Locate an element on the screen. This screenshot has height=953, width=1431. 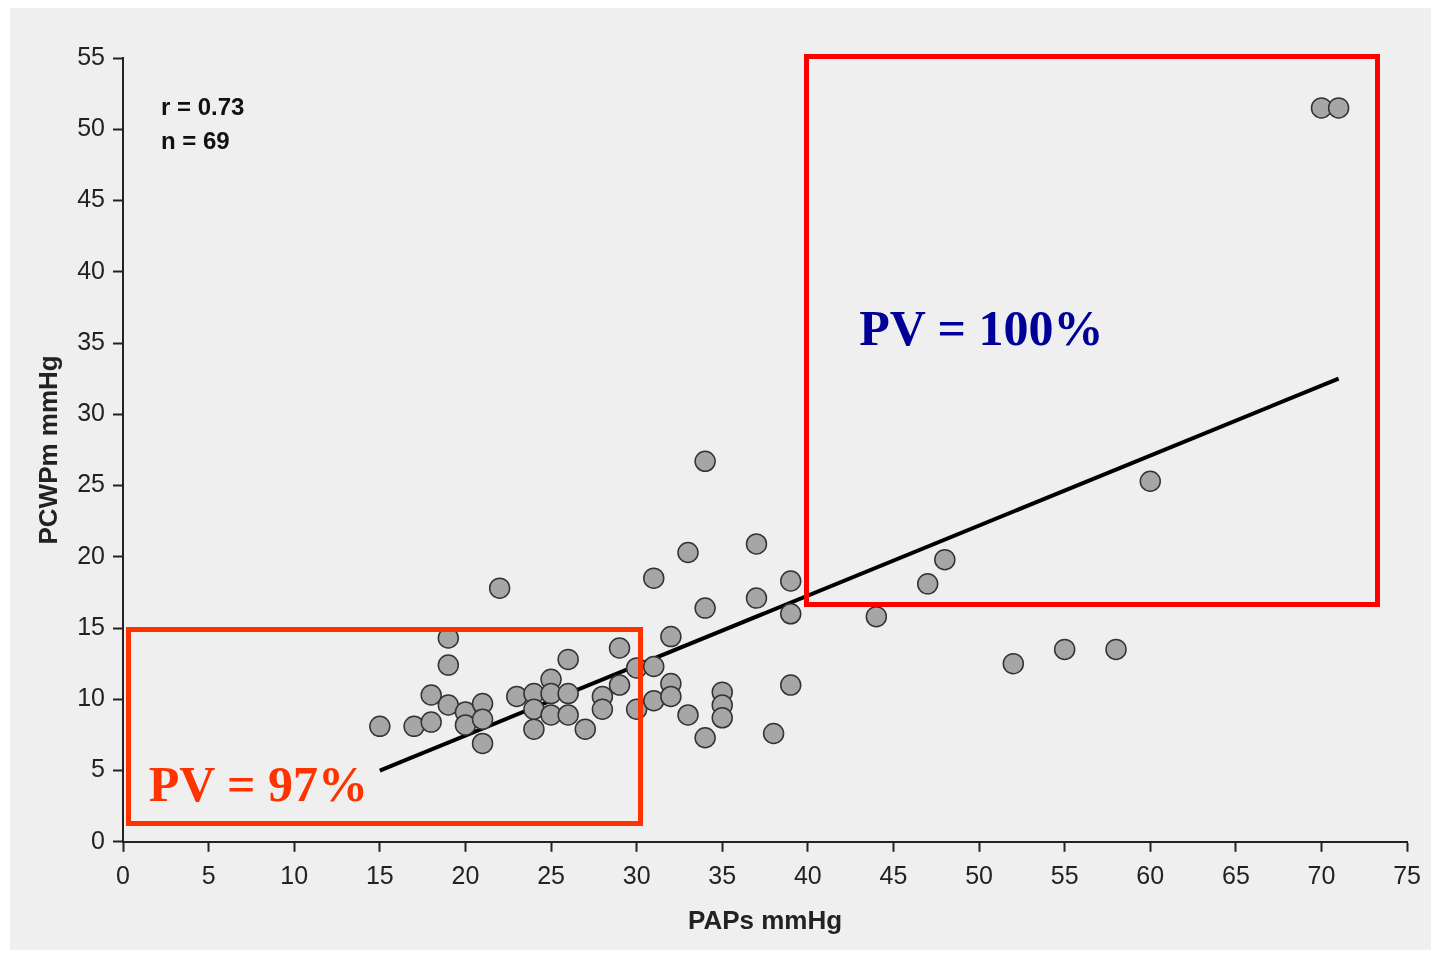
y-tick-label: 30 is located at coordinates (91, 412).